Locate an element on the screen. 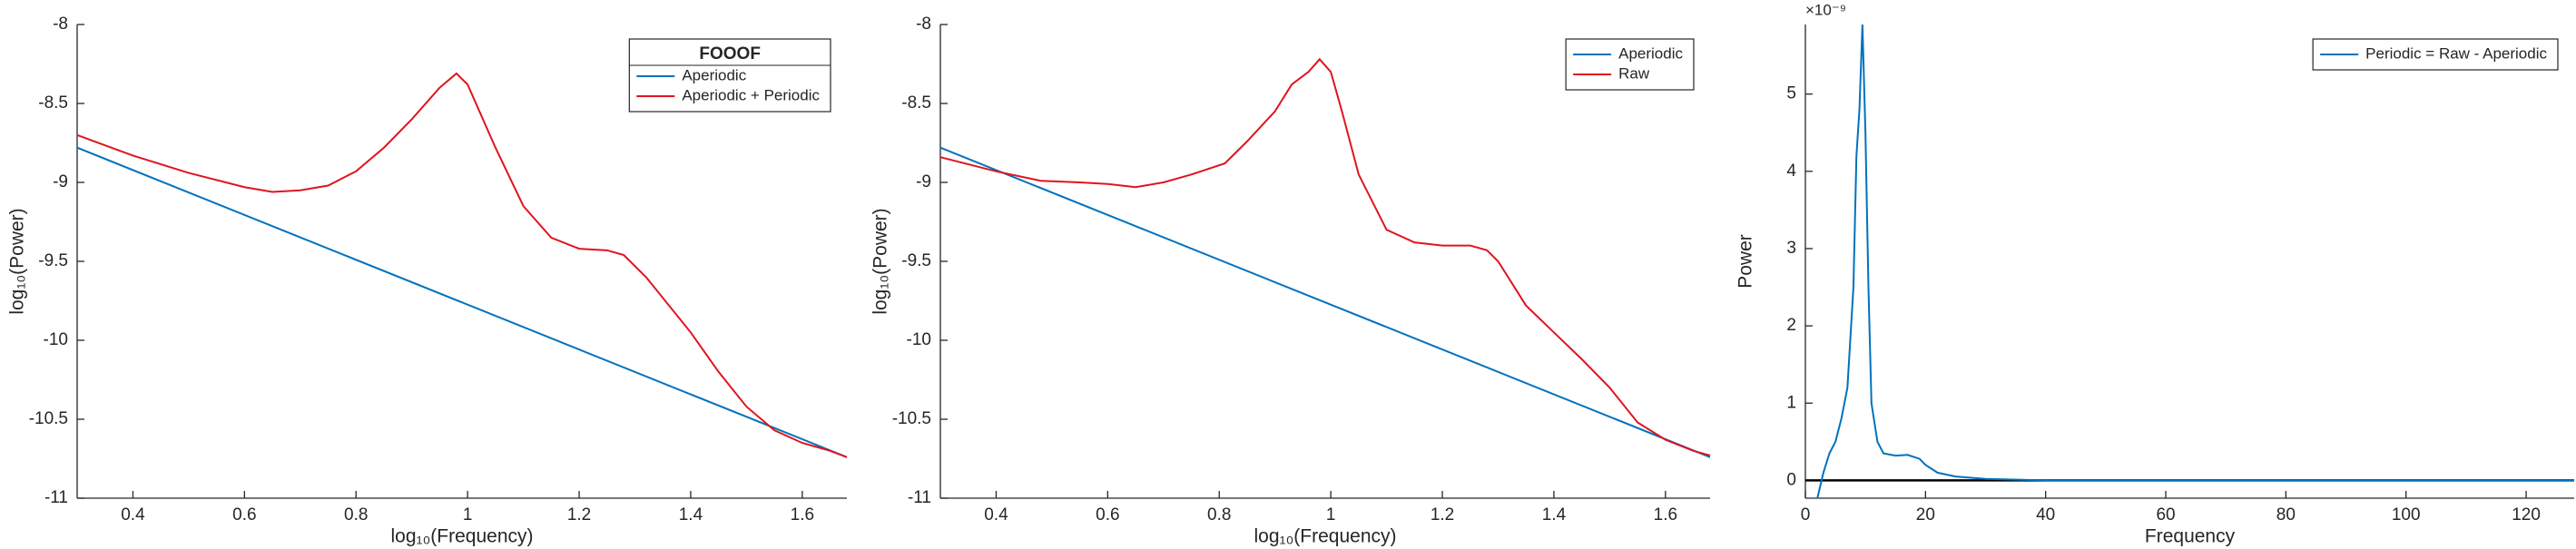 The width and height of the screenshot is (2576, 549). legend: Aperiodic Raw is located at coordinates (1630, 64).